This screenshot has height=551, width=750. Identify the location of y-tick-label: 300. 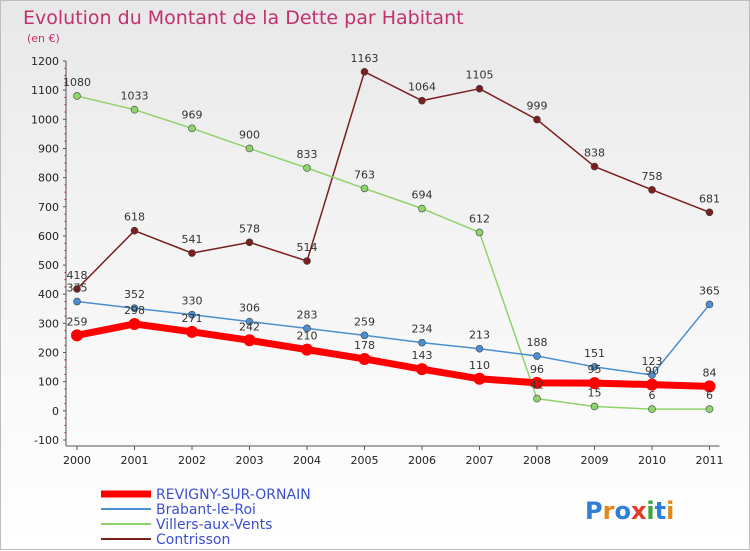
(48, 323).